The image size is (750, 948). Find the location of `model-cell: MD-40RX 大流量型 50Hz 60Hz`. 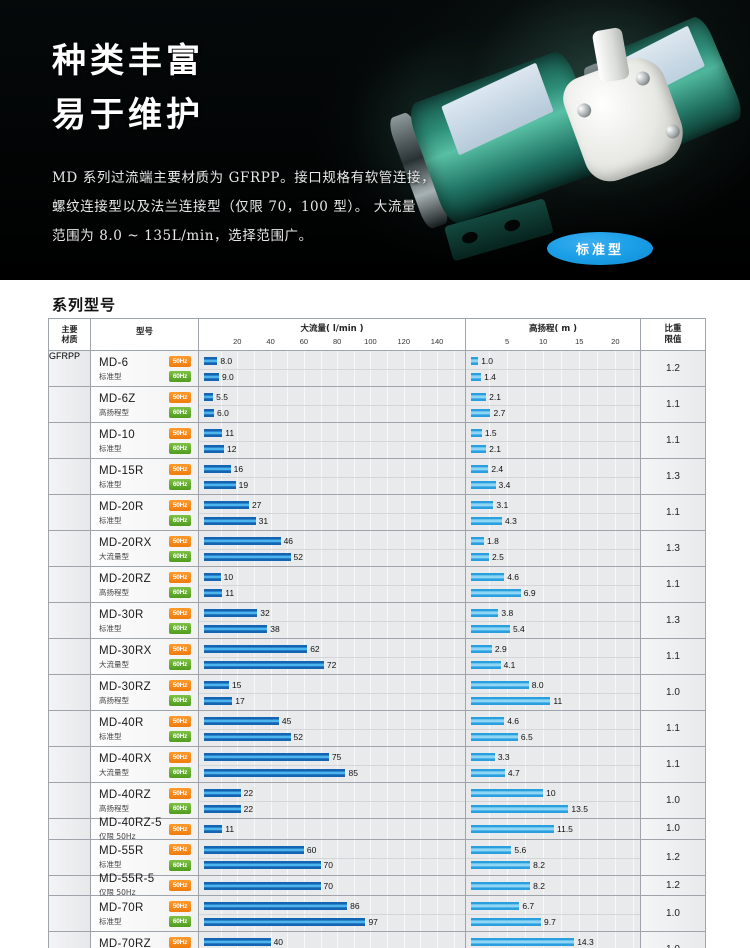

model-cell: MD-40RX 大流量型 50Hz 60Hz is located at coordinates (145, 764).